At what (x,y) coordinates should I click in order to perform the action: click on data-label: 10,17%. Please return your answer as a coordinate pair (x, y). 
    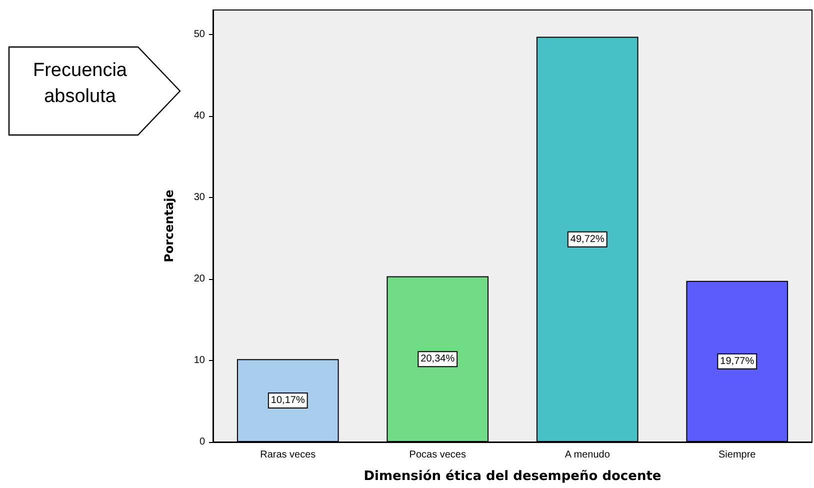
    Looking at the image, I should click on (287, 400).